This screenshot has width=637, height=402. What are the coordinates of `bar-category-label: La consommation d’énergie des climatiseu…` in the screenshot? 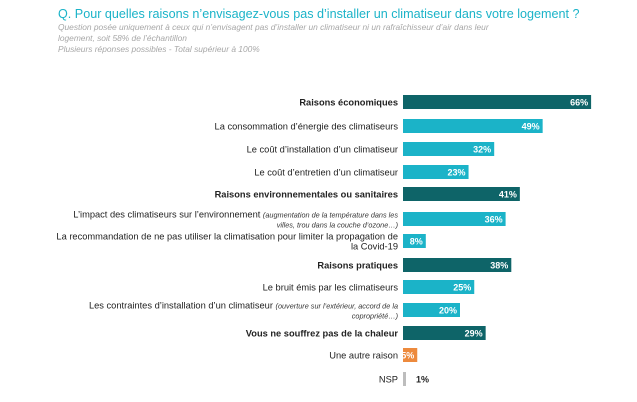 It's located at (307, 126).